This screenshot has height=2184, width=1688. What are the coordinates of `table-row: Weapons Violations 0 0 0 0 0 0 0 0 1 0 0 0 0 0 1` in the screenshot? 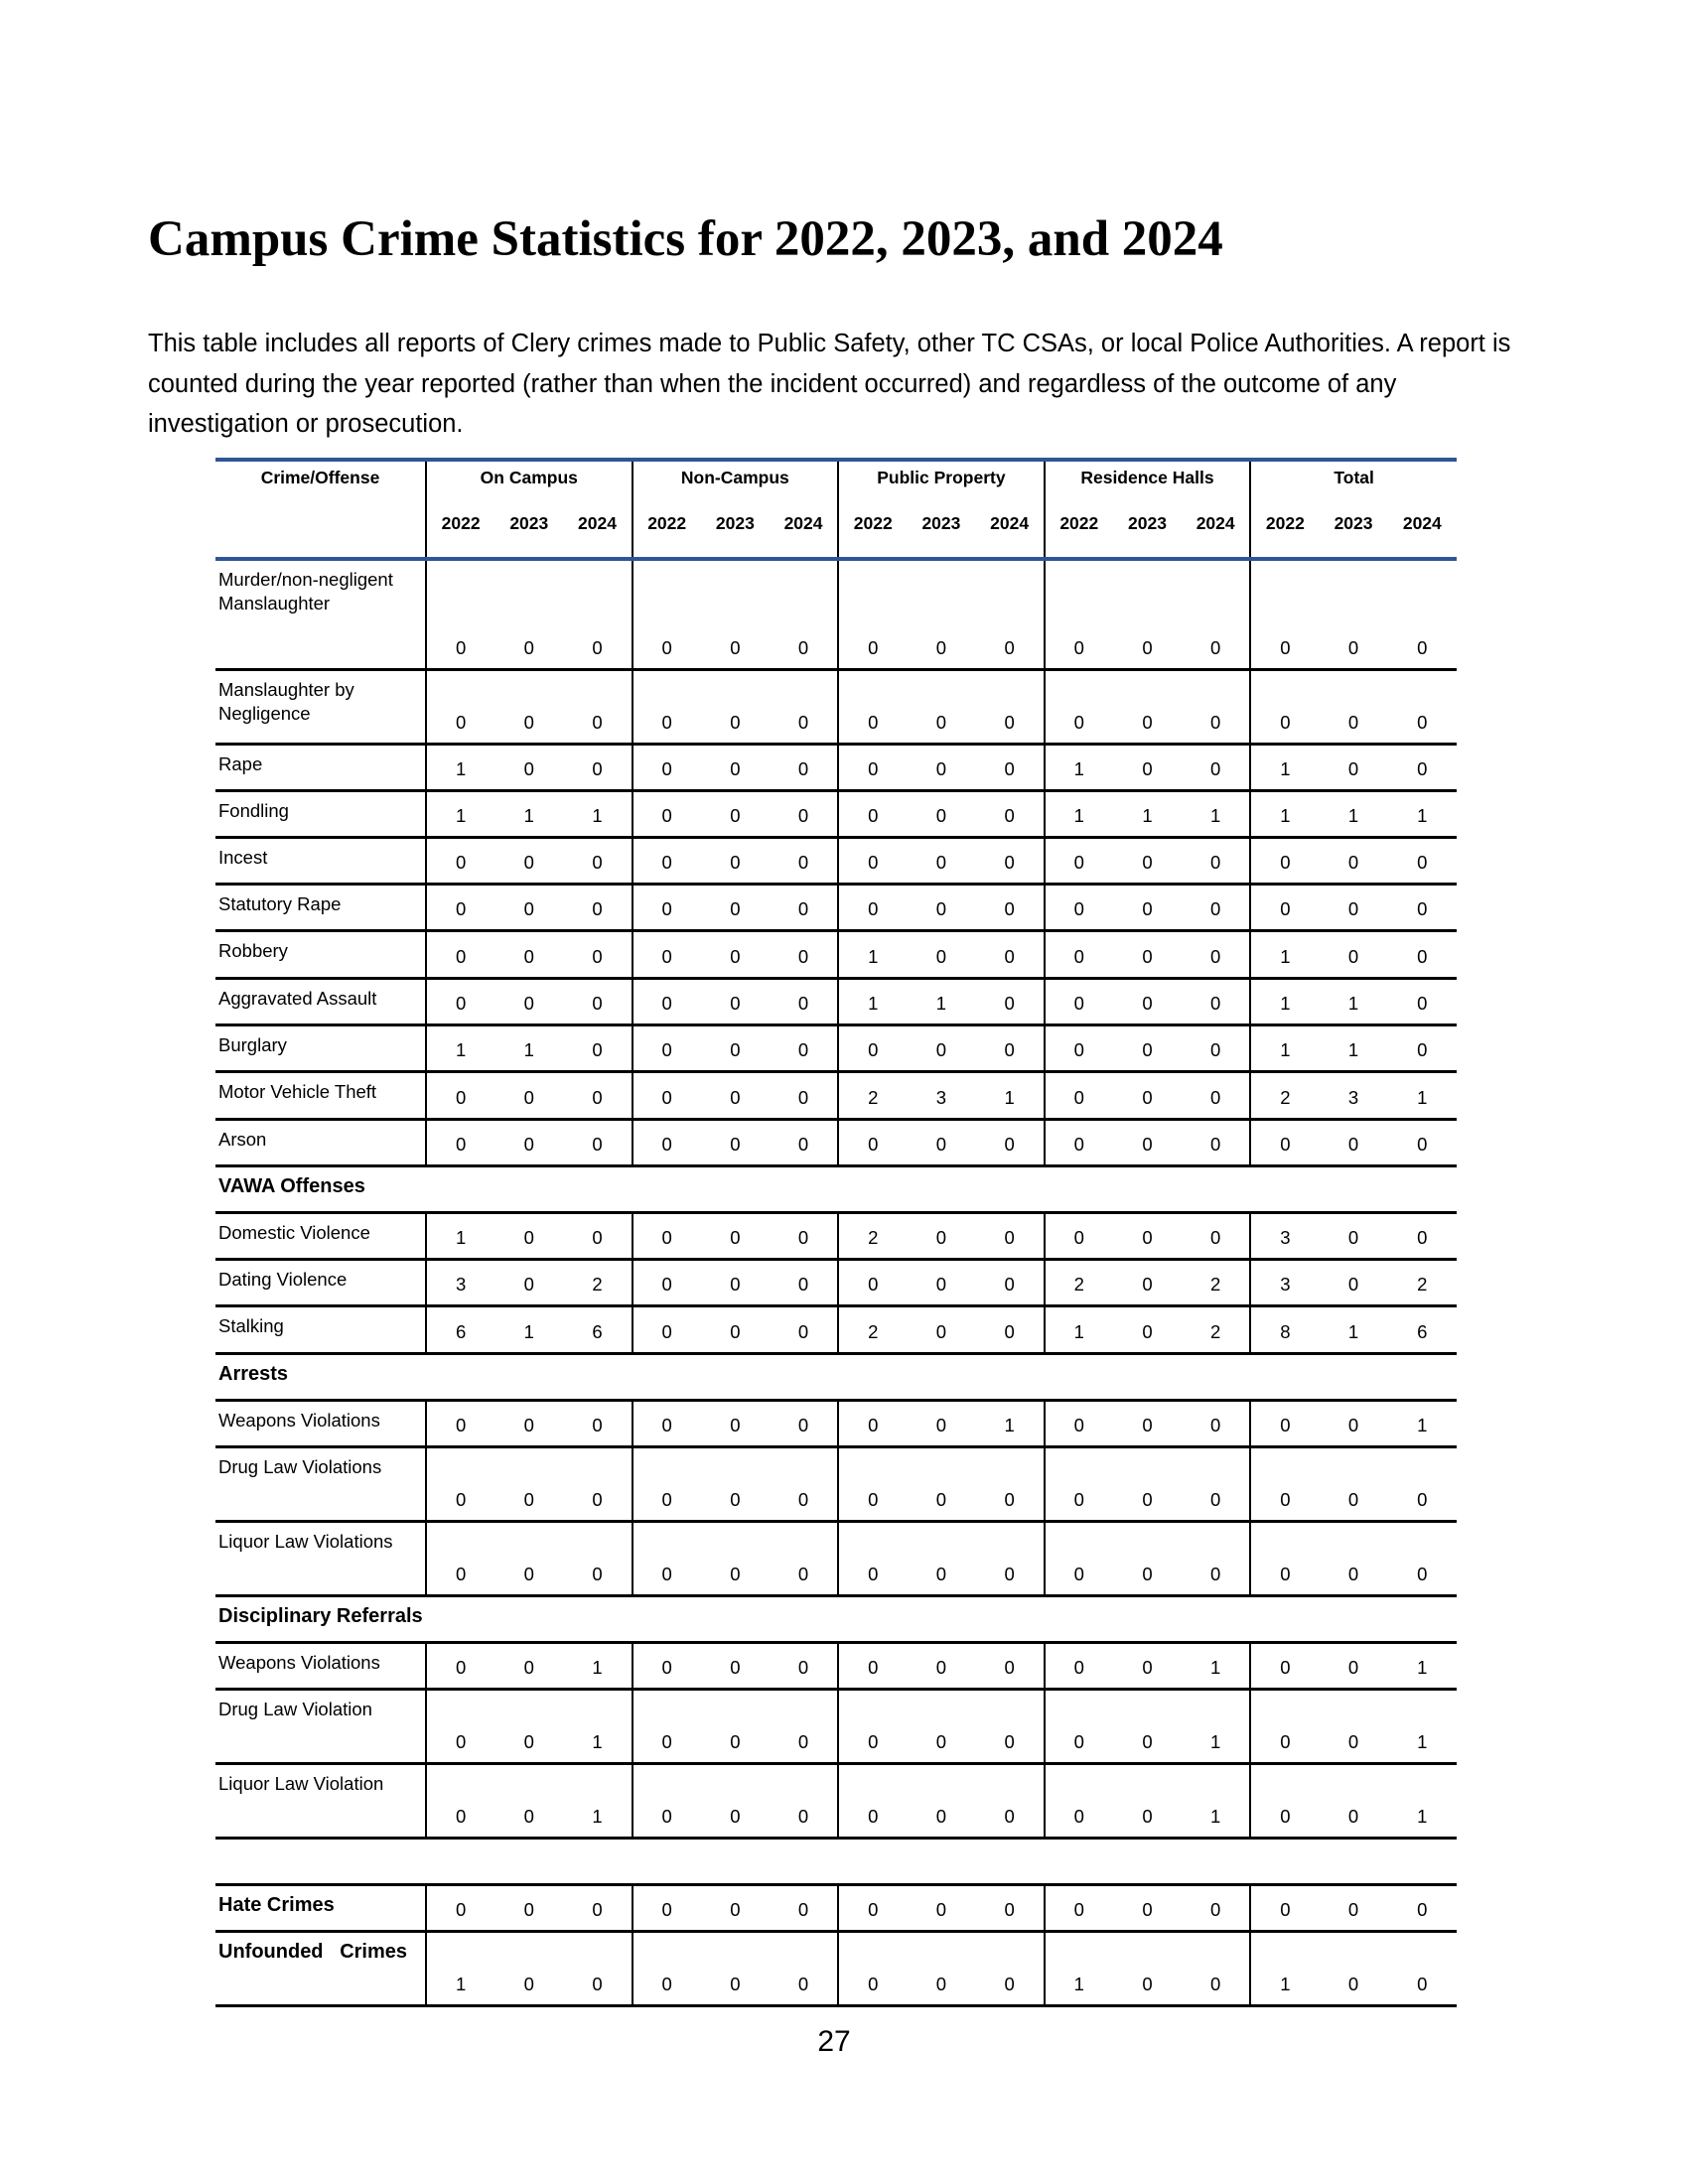 It's located at (836, 1424).